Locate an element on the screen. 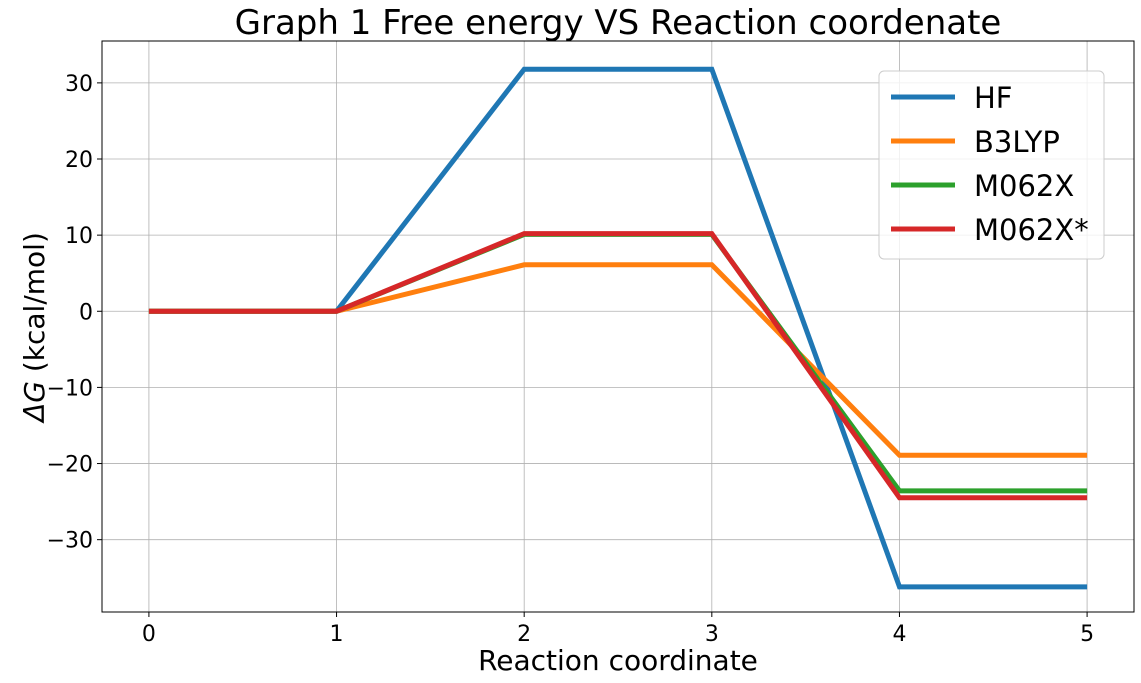  x-tick-label: 3 is located at coordinates (712, 634).